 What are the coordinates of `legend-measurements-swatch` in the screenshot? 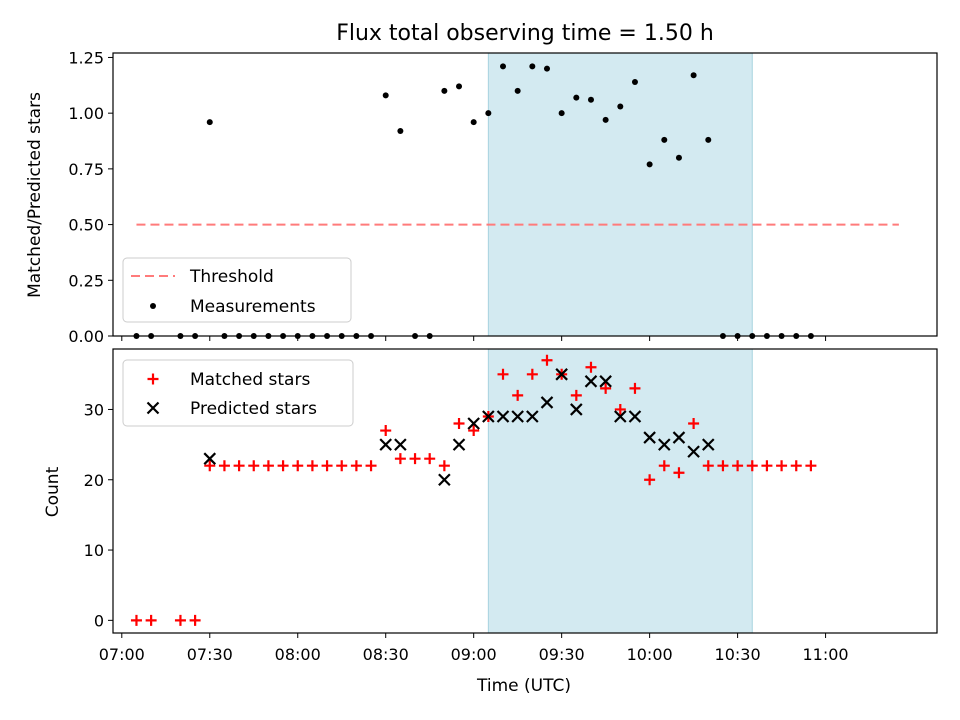 It's located at (153, 306).